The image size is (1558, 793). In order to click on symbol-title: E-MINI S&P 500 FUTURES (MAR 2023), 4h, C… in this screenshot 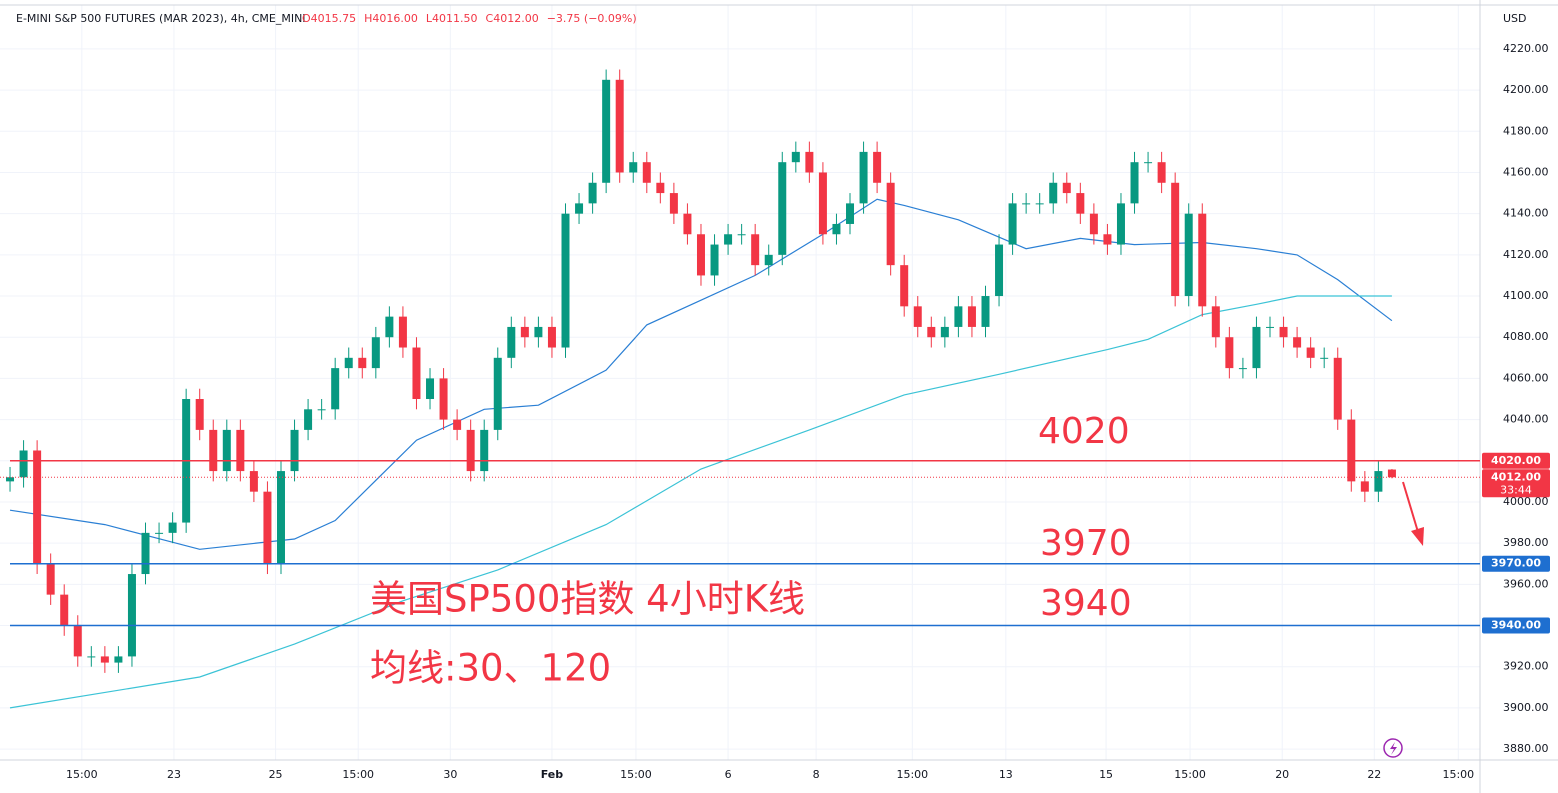, I will do `click(161, 18)`.